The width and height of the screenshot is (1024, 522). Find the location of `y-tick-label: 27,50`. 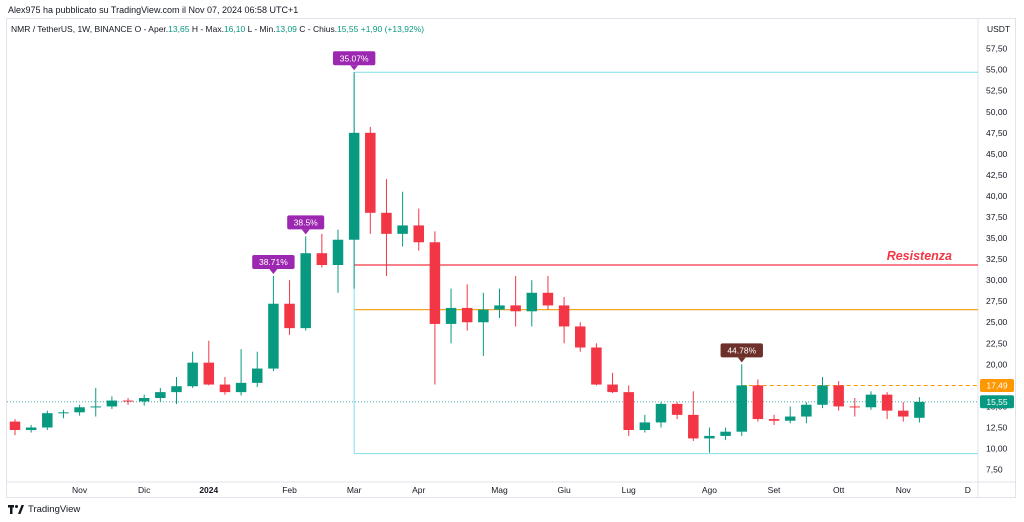

y-tick-label: 27,50 is located at coordinates (997, 301).